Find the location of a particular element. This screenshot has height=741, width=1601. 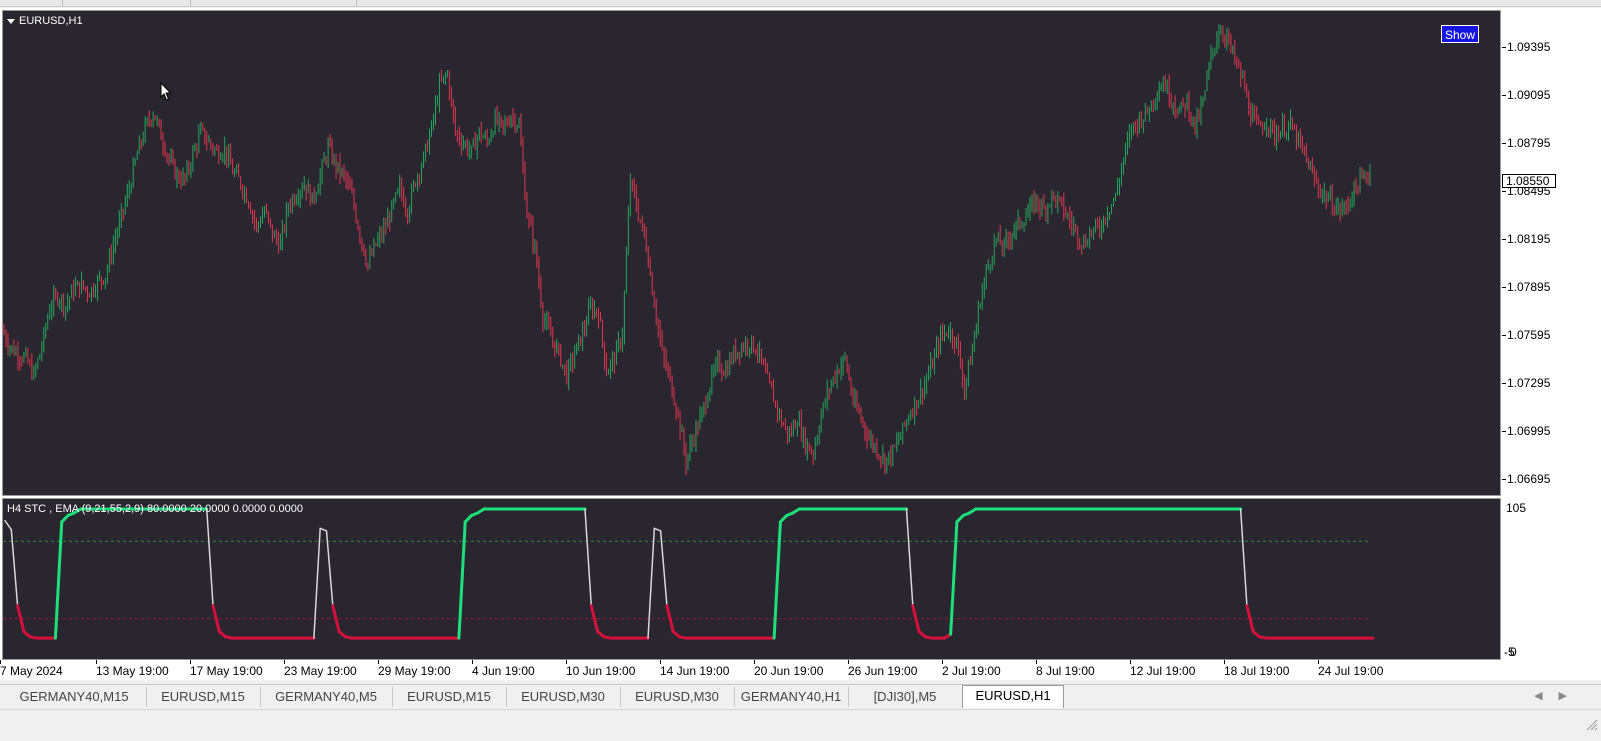

tab-eurusd-h1: EURUSD,H1 is located at coordinates (1013, 696).